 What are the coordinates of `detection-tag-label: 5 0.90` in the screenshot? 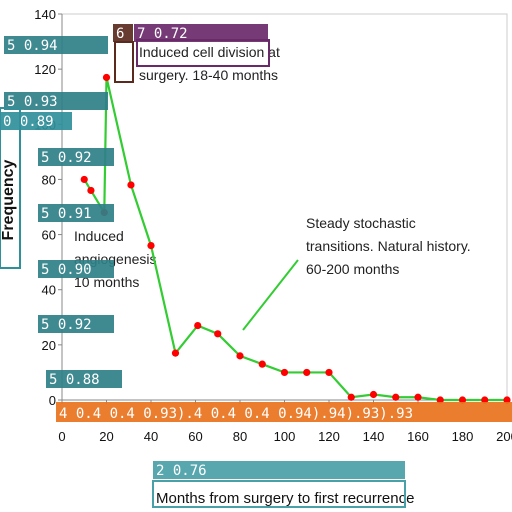 It's located at (66, 270).